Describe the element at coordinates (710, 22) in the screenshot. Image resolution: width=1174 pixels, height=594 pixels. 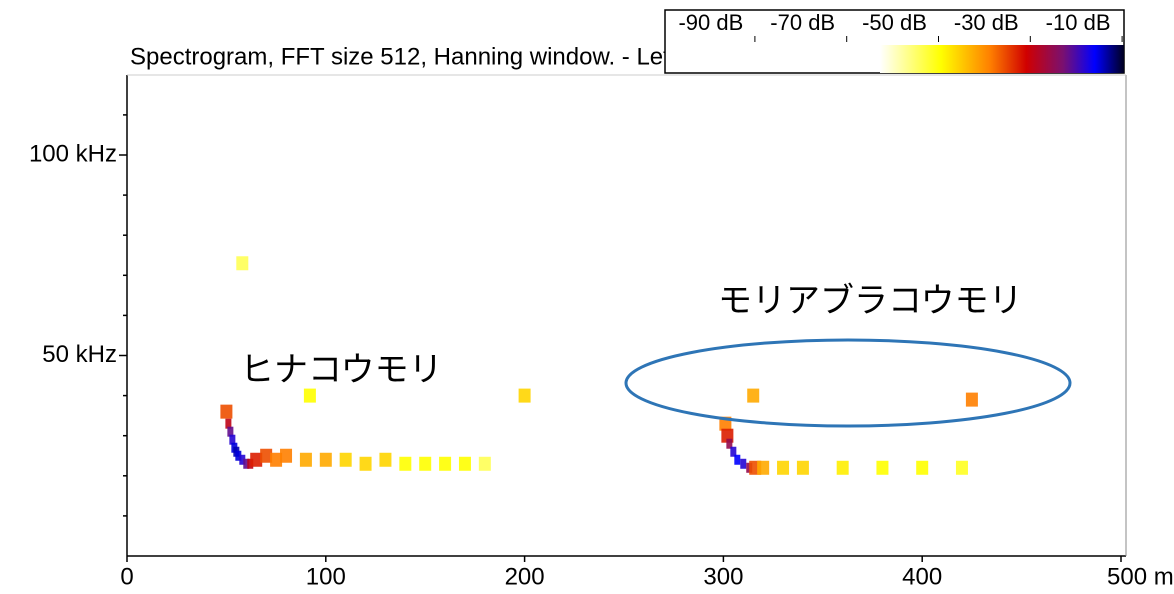
I see `colorbar-tick-label: -90 dB` at that location.